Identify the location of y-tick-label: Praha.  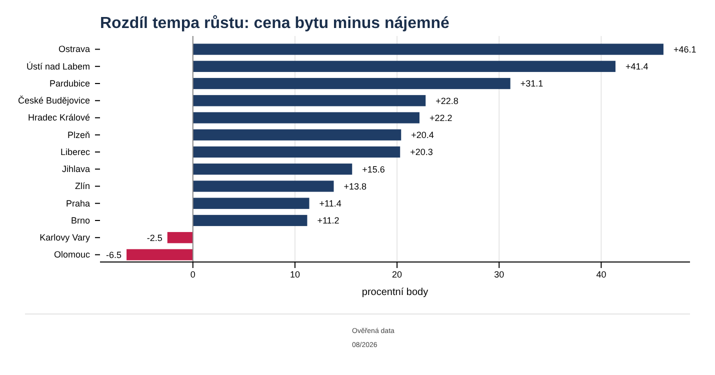
(78, 203).